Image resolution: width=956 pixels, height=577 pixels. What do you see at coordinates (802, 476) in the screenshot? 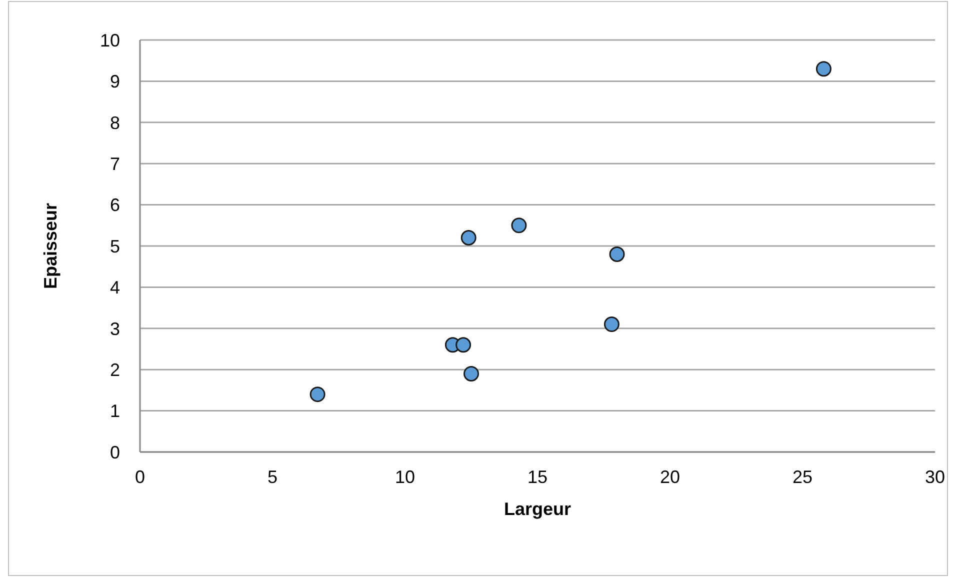
I see `x-tick-label: 25` at bounding box center [802, 476].